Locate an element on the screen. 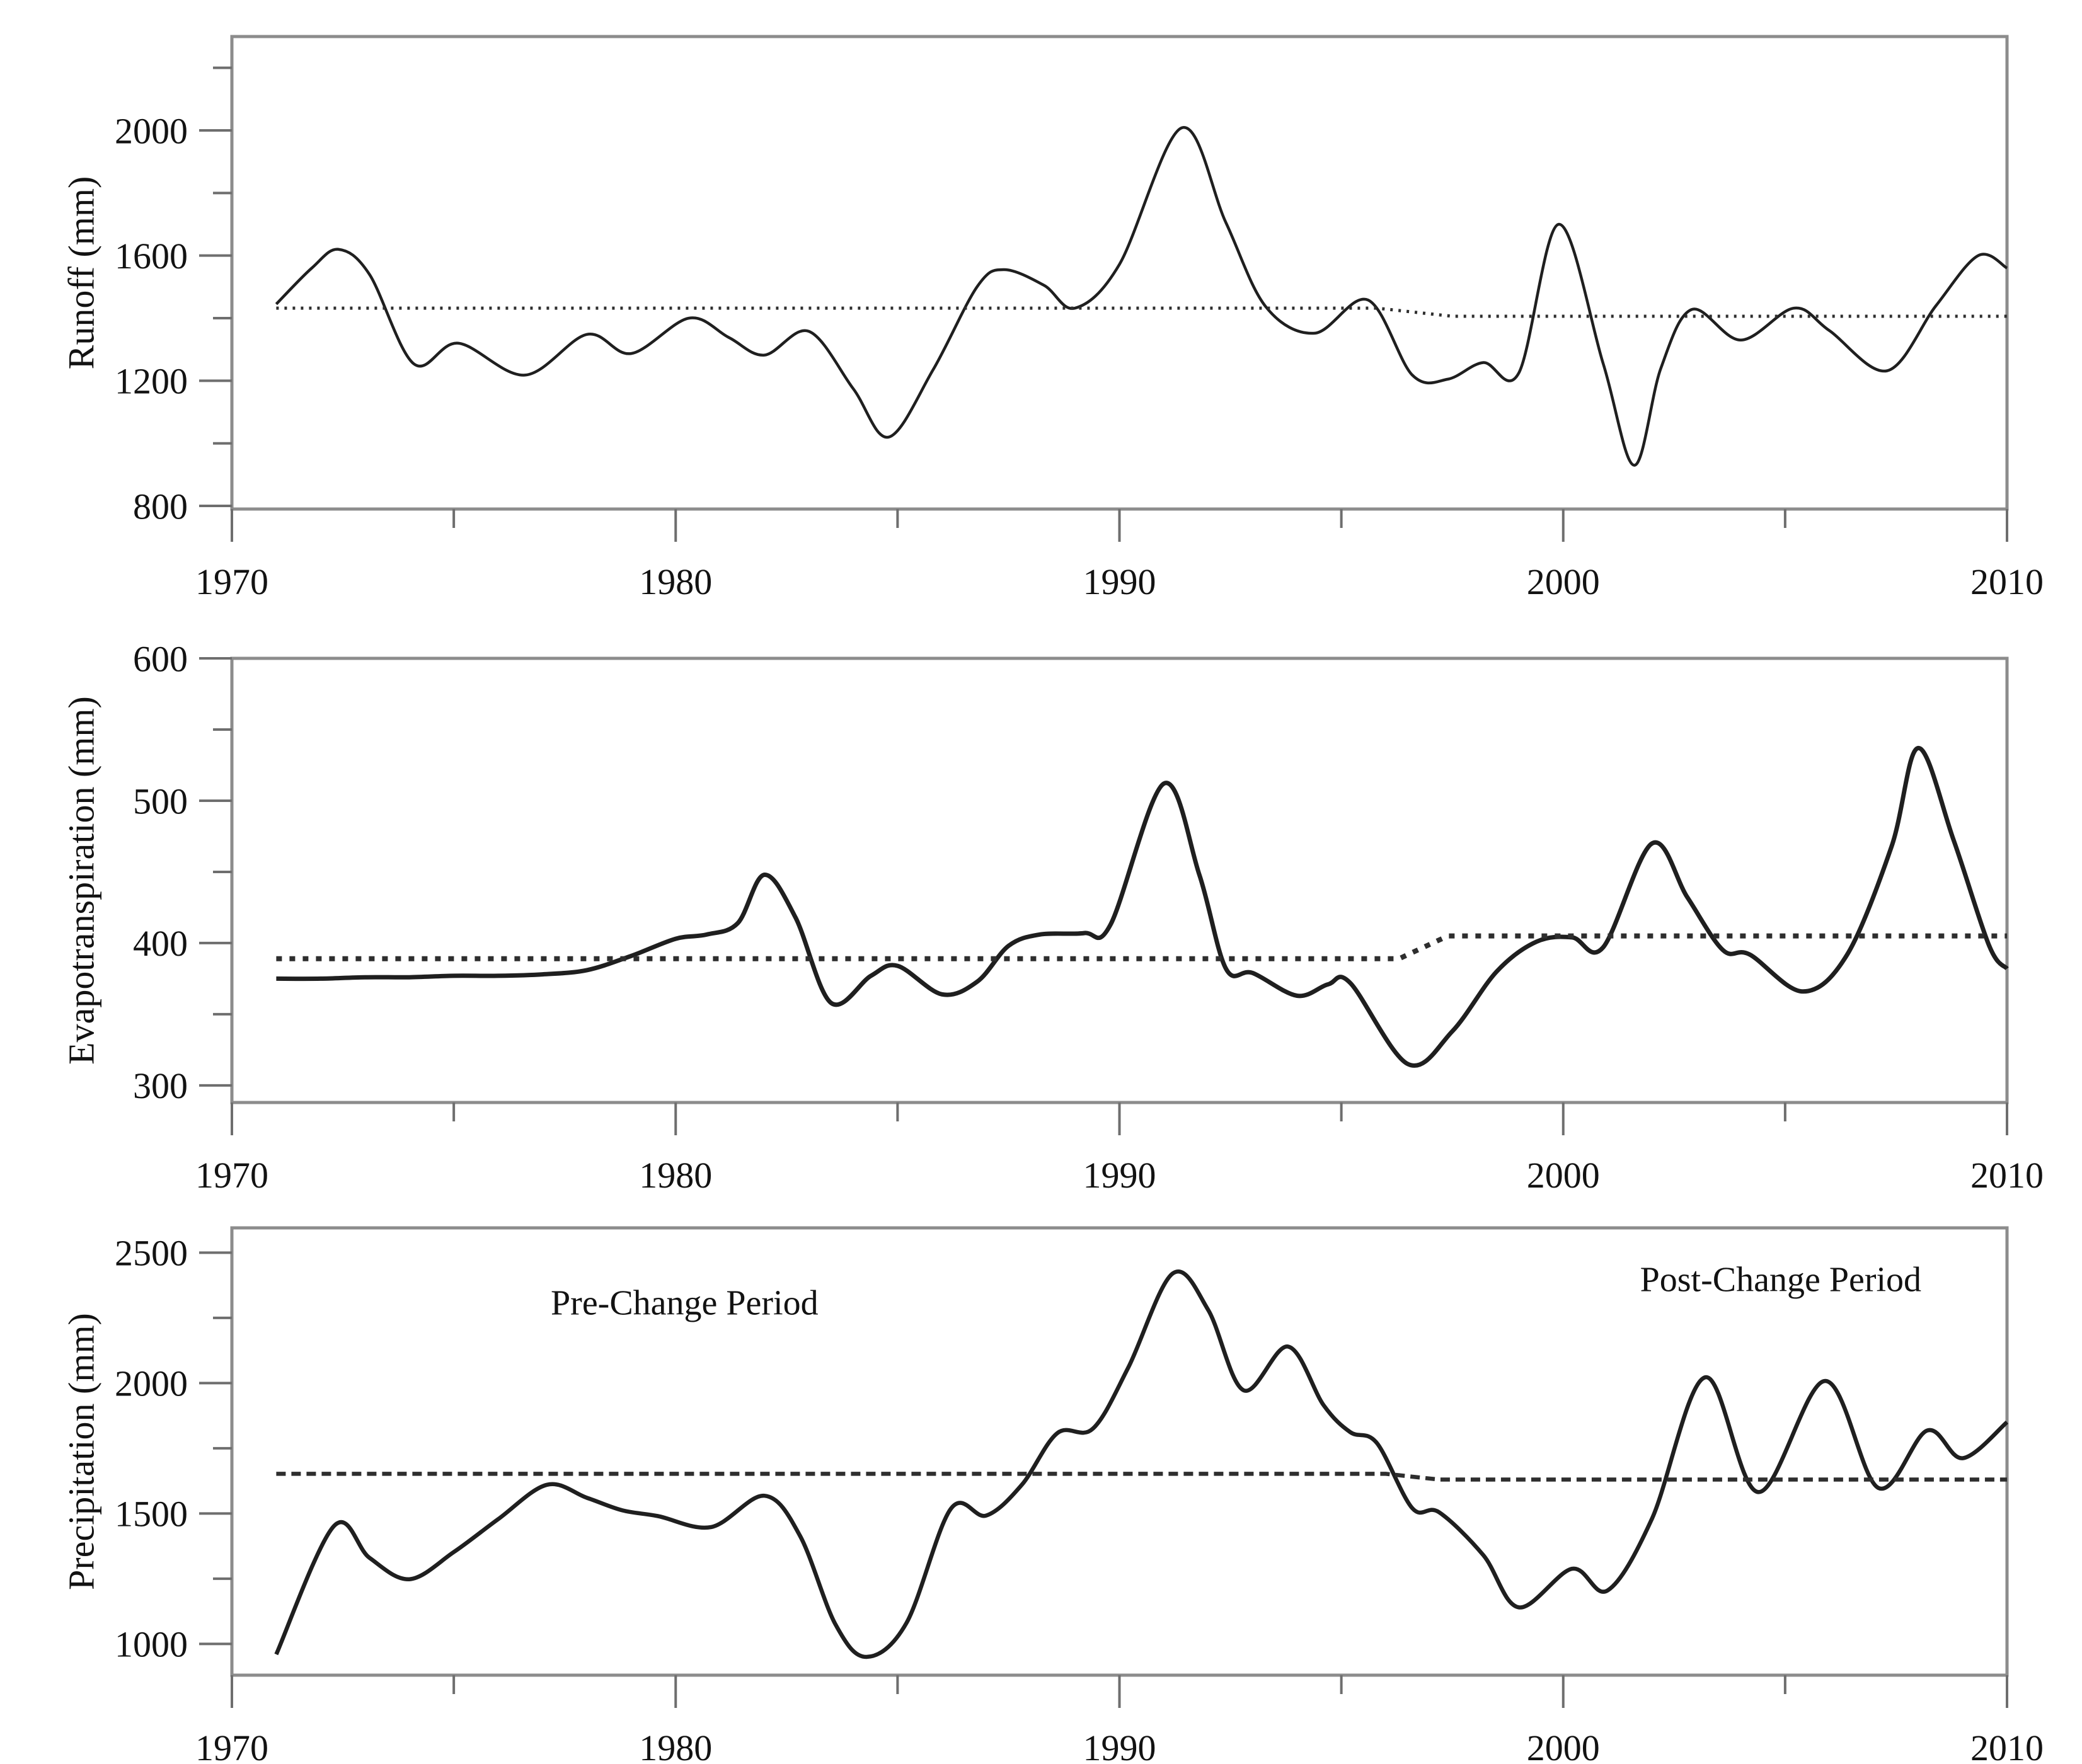 This screenshot has width=2082, height=1764. evapotranspiration-y-tick-label: 400 is located at coordinates (160, 943).